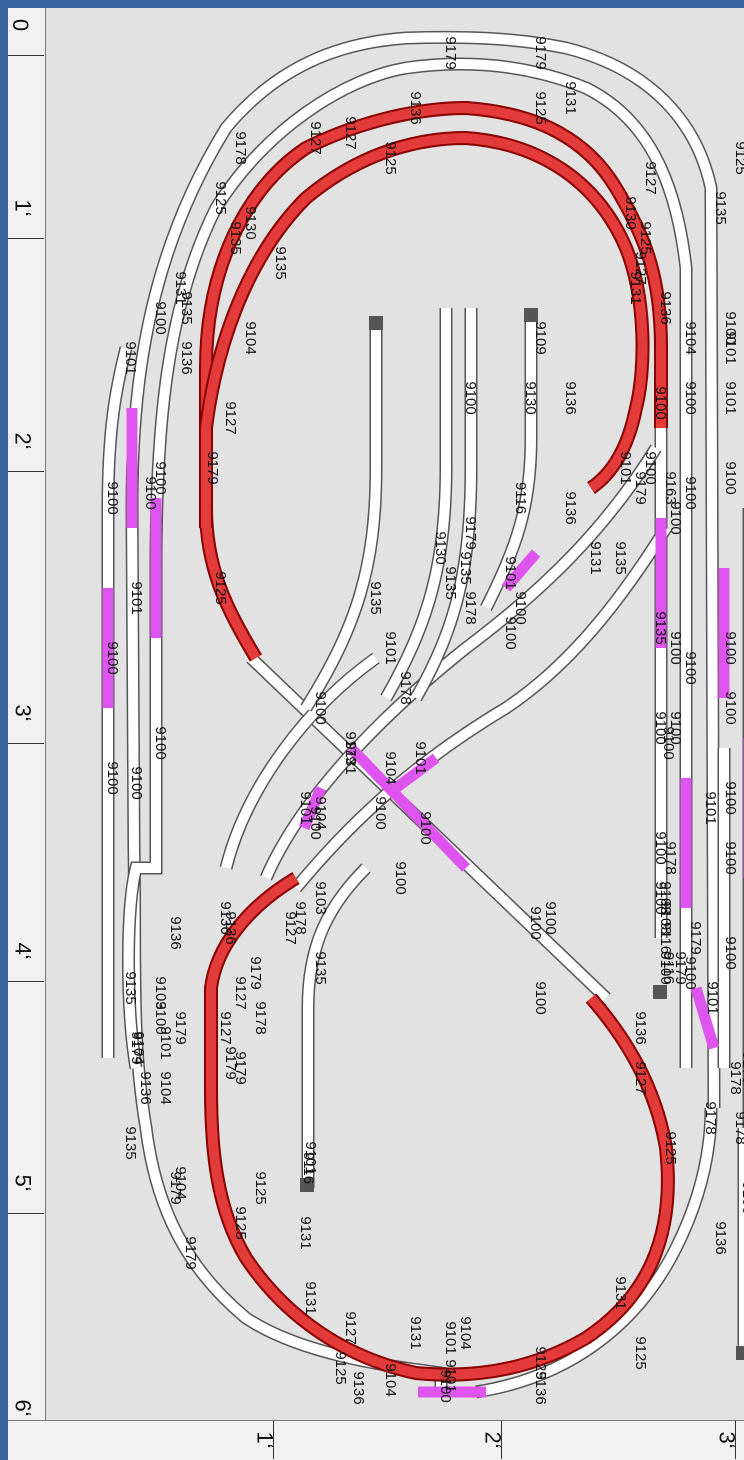 The image size is (744, 1460). Describe the element at coordinates (735, 1440) in the screenshot. I see `ruler-y-tick` at that location.